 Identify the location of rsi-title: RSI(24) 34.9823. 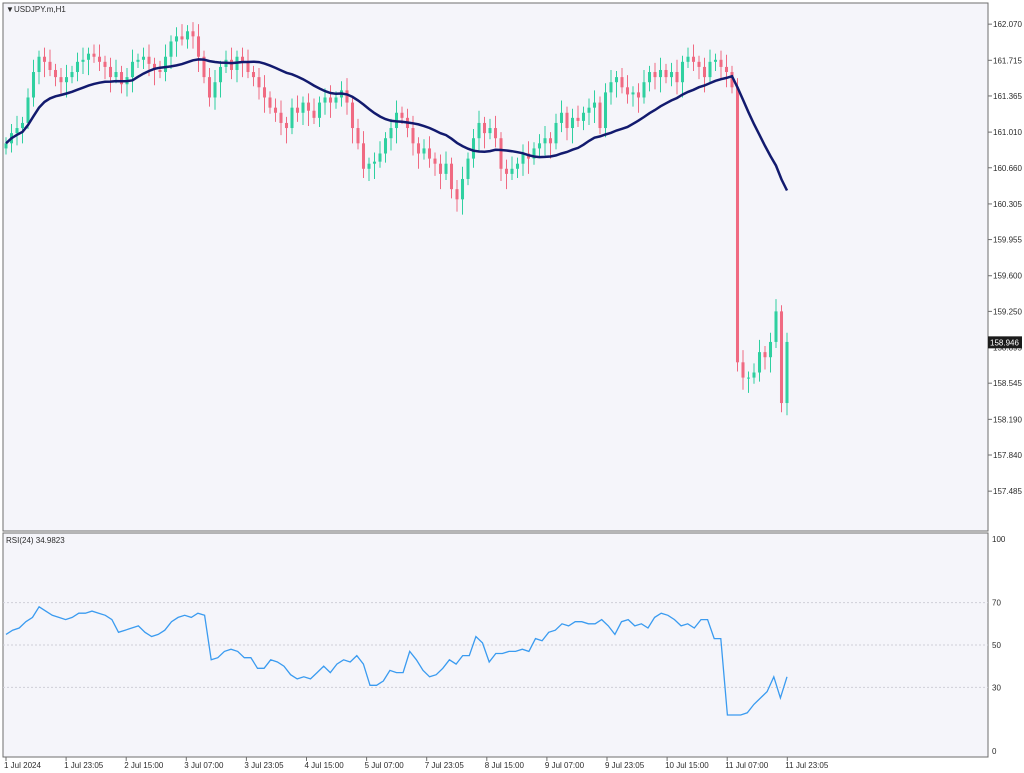
(35, 540).